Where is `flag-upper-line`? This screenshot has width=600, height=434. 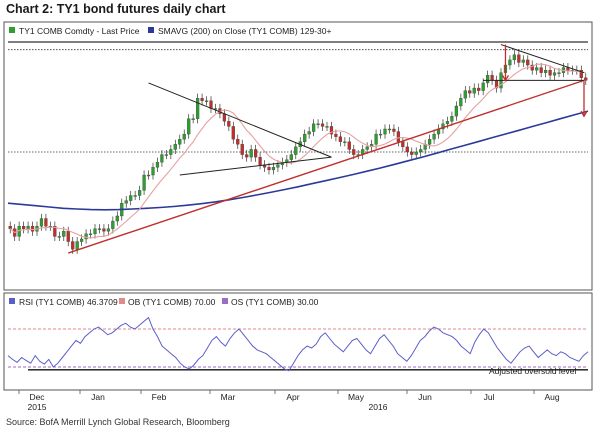
flag-upper-line is located at coordinates (542, 59).